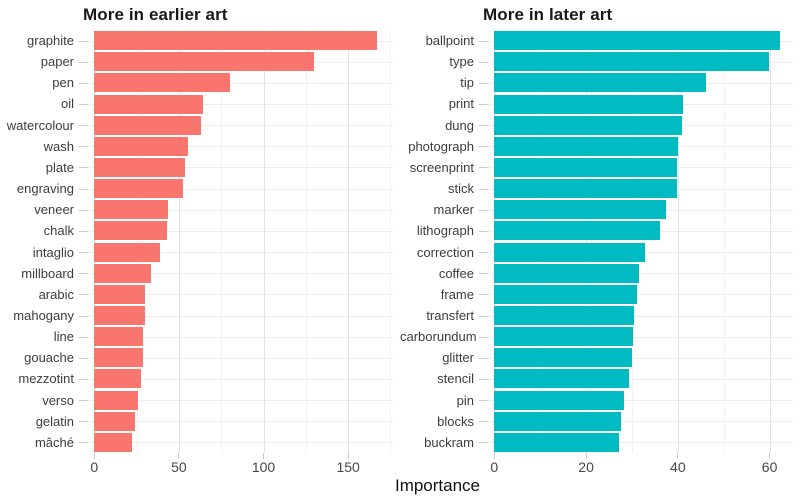 Image resolution: width=800 pixels, height=500 pixels. Describe the element at coordinates (441, 167) in the screenshot. I see `y-axis-label: screenprint` at that location.